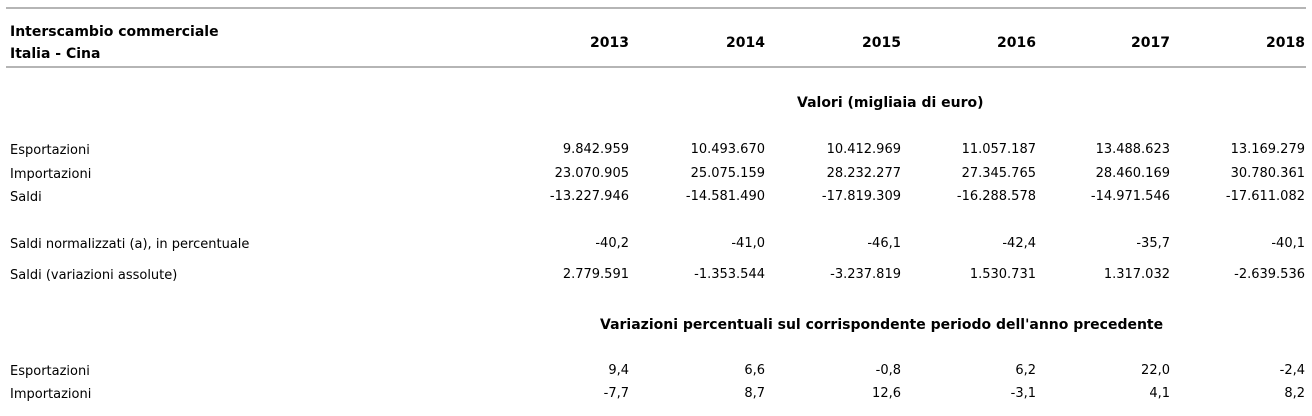 This screenshot has height=416, width=1312. What do you see at coordinates (618, 370) in the screenshot?
I see `table-cell: 9,4` at bounding box center [618, 370].